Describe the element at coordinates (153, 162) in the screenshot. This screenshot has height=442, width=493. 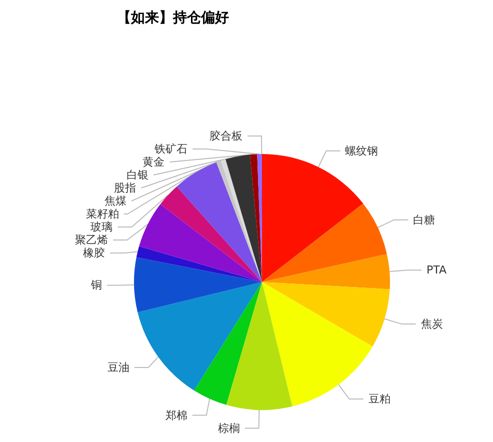
I see `slice-label: 黄金` at that location.